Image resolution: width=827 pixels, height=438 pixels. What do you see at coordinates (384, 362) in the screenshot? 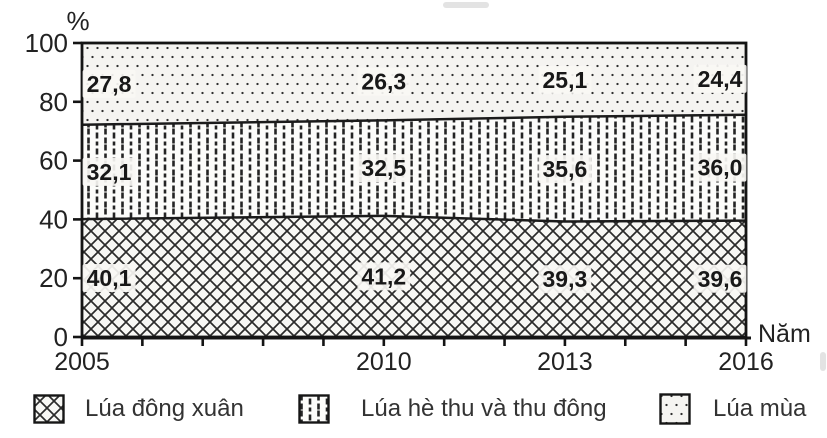
I see `x-tick-label: 2010` at bounding box center [384, 362].